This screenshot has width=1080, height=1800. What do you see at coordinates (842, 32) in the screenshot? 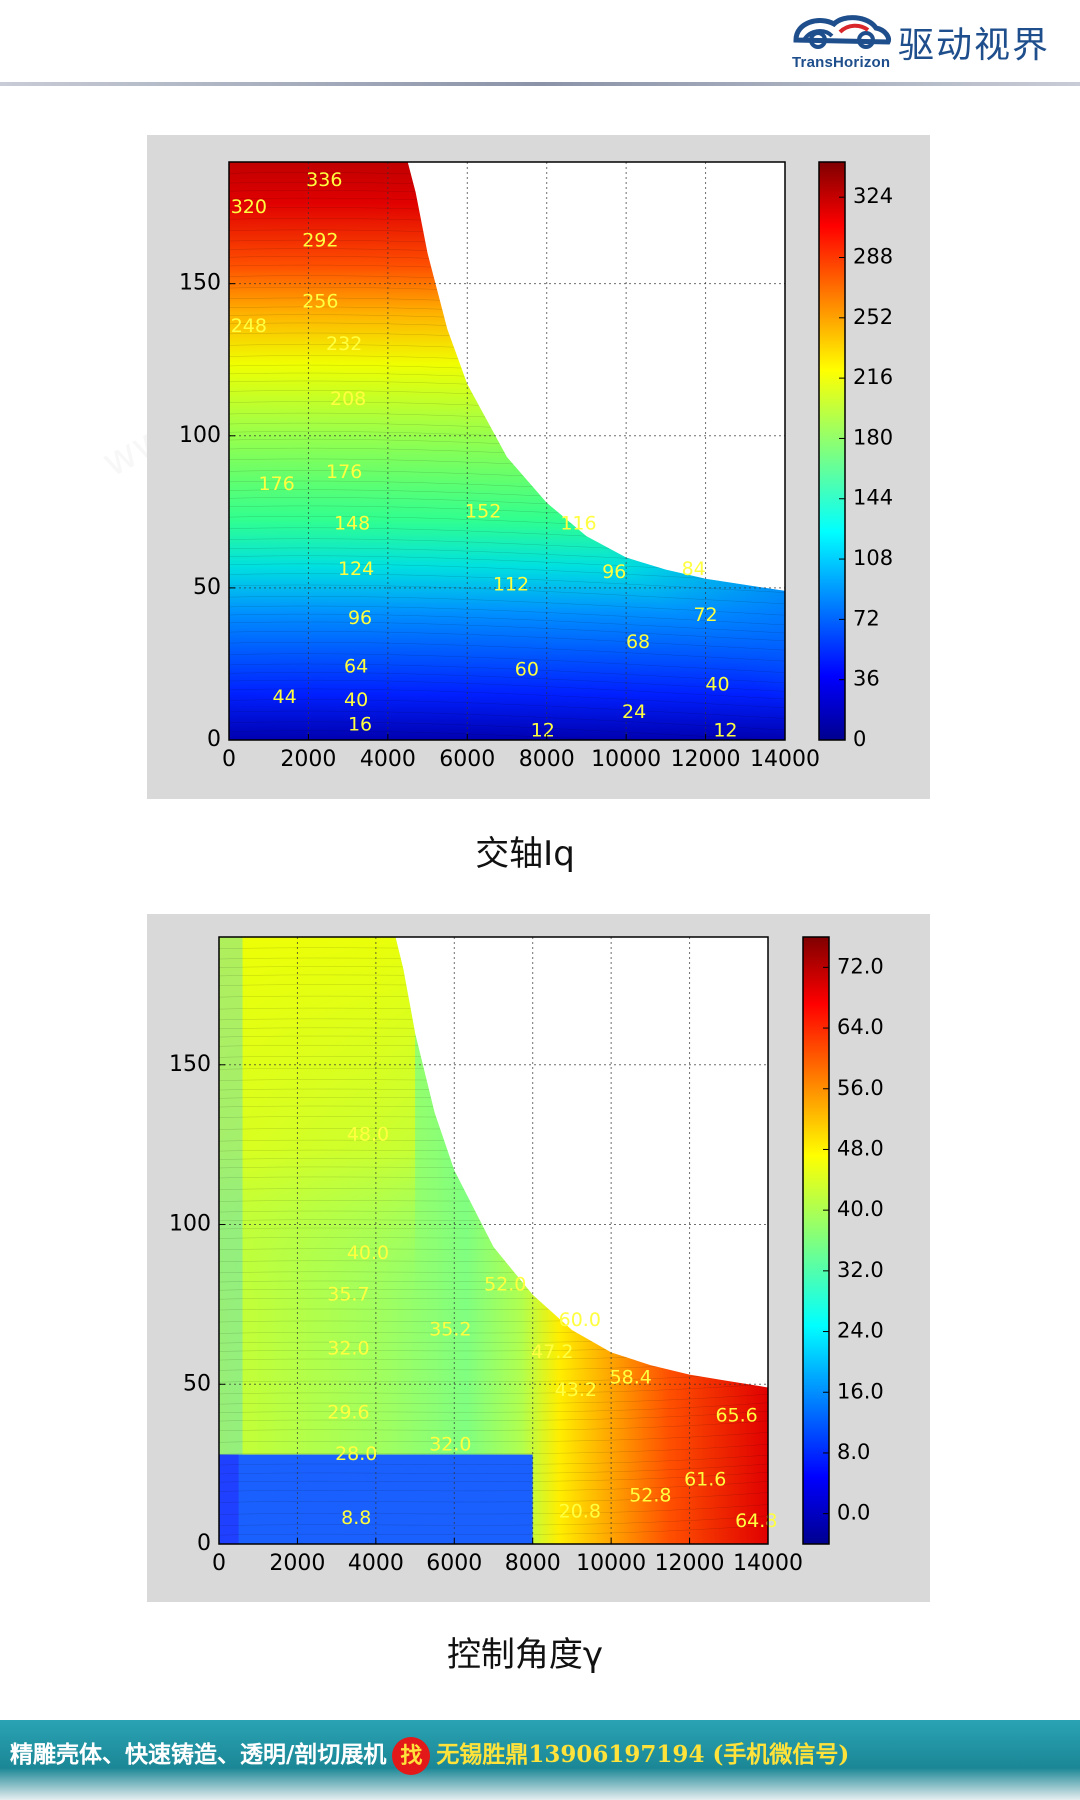
I see `car-logo-icon` at bounding box center [842, 32].